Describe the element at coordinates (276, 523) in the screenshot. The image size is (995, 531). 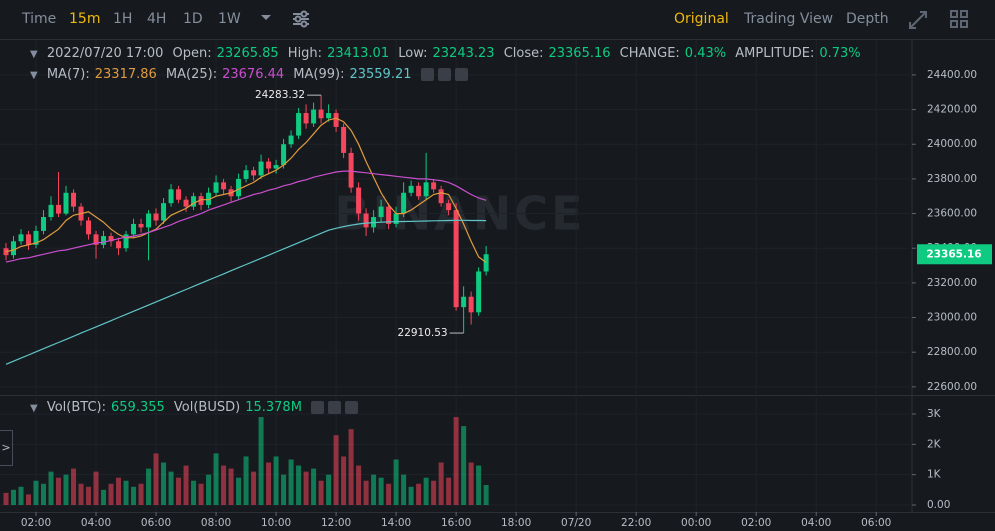
I see `x-tick-label: 10:00` at that location.